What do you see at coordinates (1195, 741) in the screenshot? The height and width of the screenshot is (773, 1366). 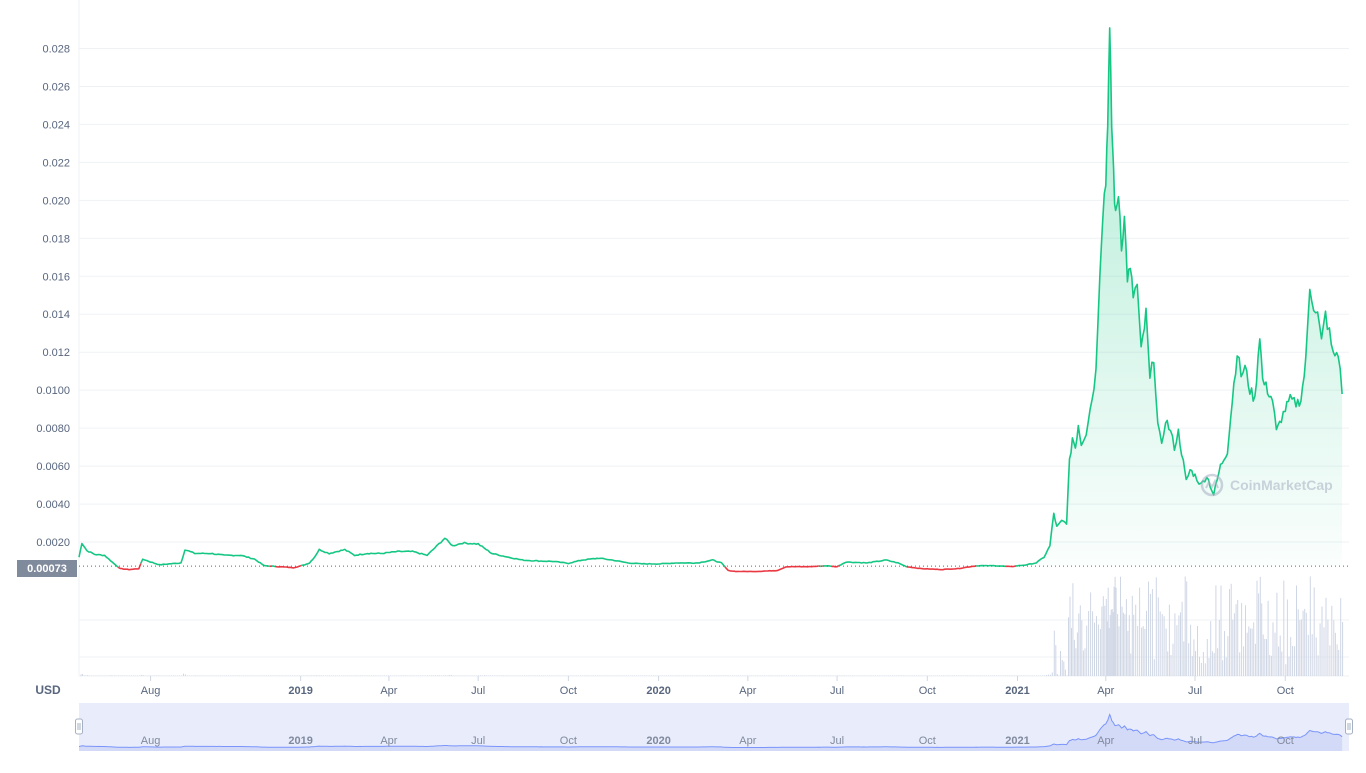 I see `navigator-tick-label: Jul` at bounding box center [1195, 741].